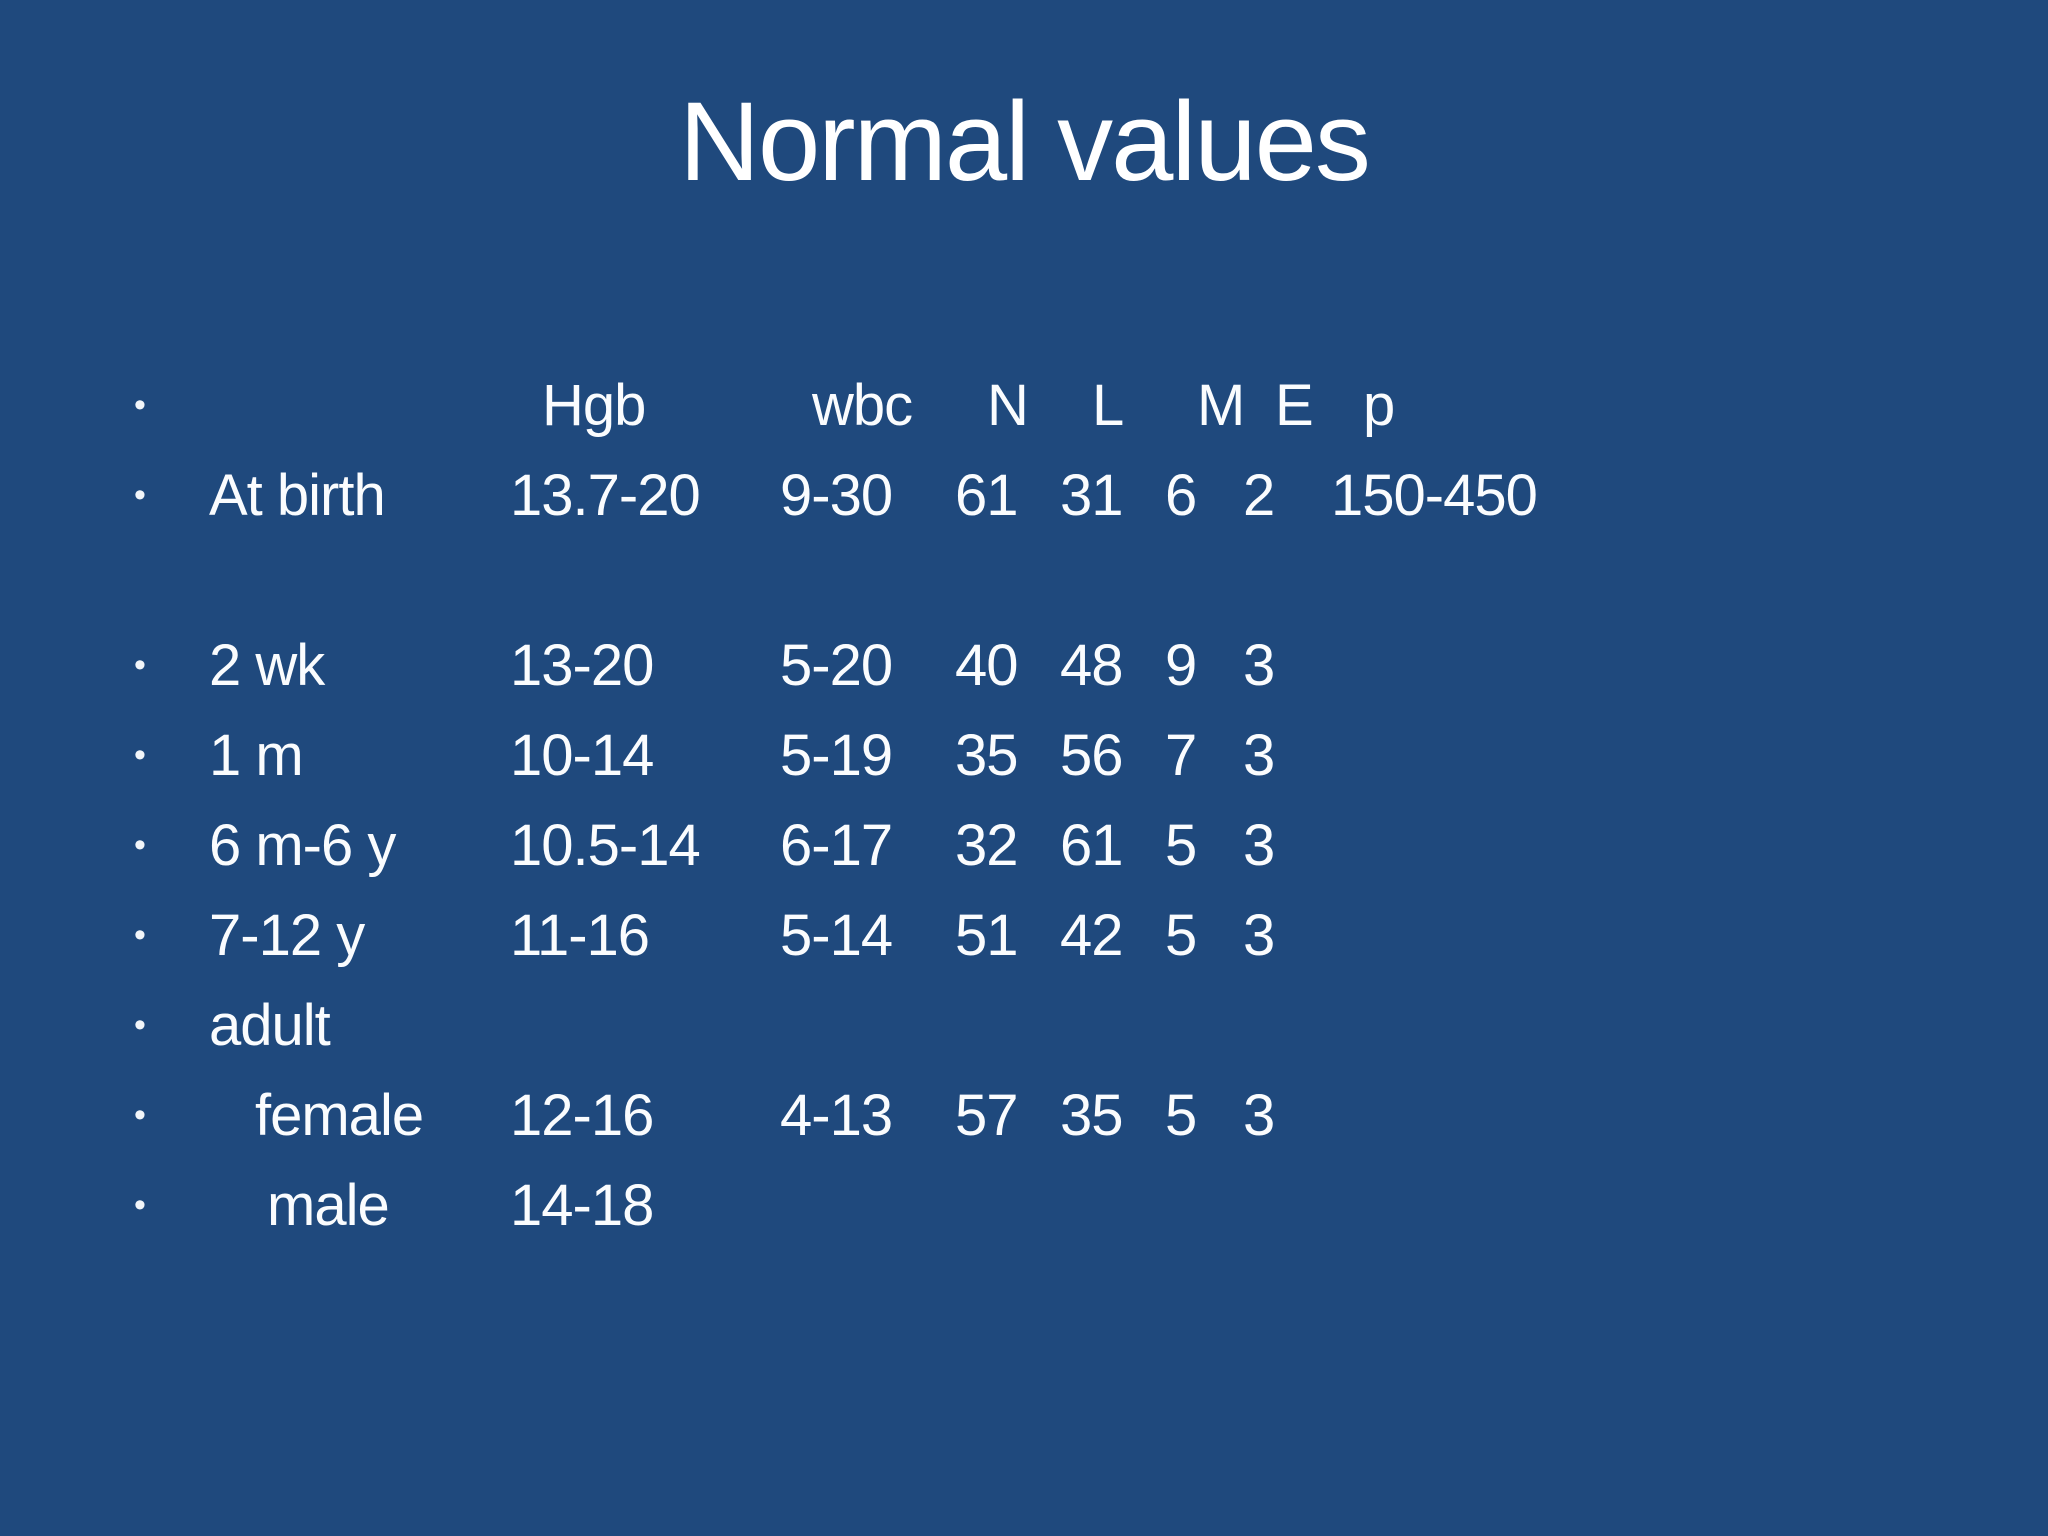 This screenshot has width=2048, height=1536. What do you see at coordinates (836, 1115) in the screenshot?
I see `cell-wbc: 4-13` at bounding box center [836, 1115].